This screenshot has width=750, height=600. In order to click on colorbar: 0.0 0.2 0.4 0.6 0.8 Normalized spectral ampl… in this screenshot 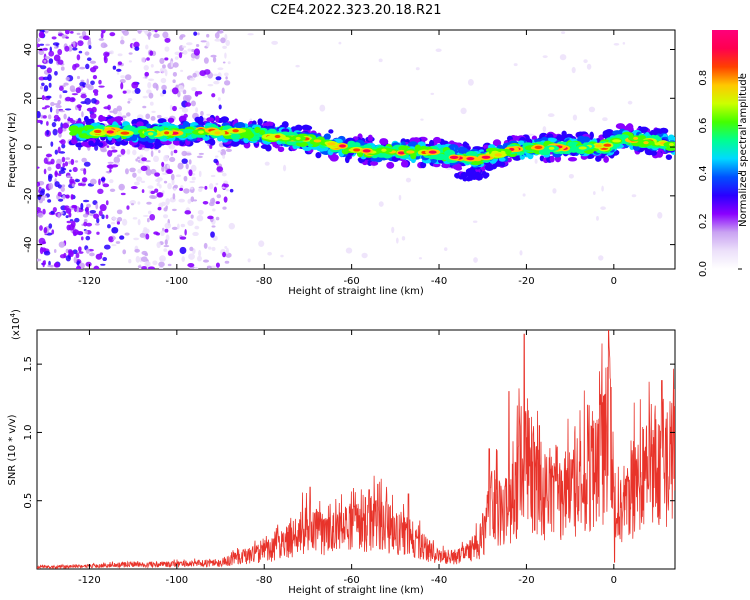, I will do `click(723, 153)`.